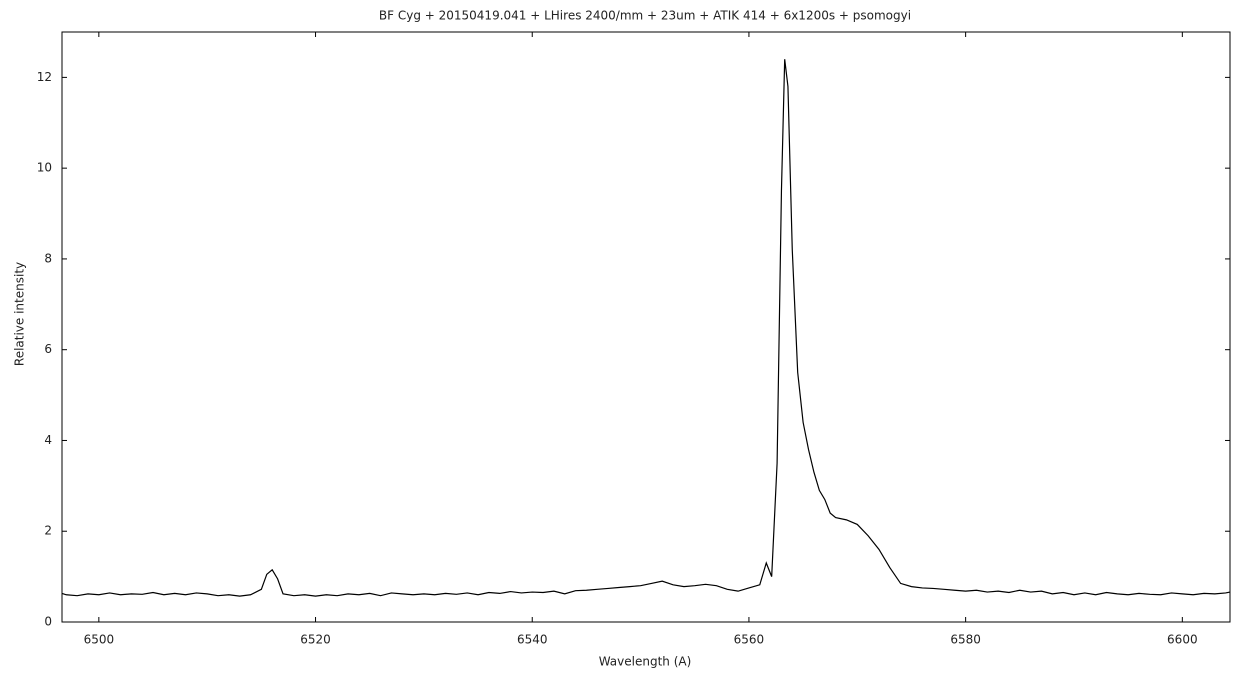  What do you see at coordinates (1182, 640) in the screenshot?
I see `x-tick-label: 6600` at bounding box center [1182, 640].